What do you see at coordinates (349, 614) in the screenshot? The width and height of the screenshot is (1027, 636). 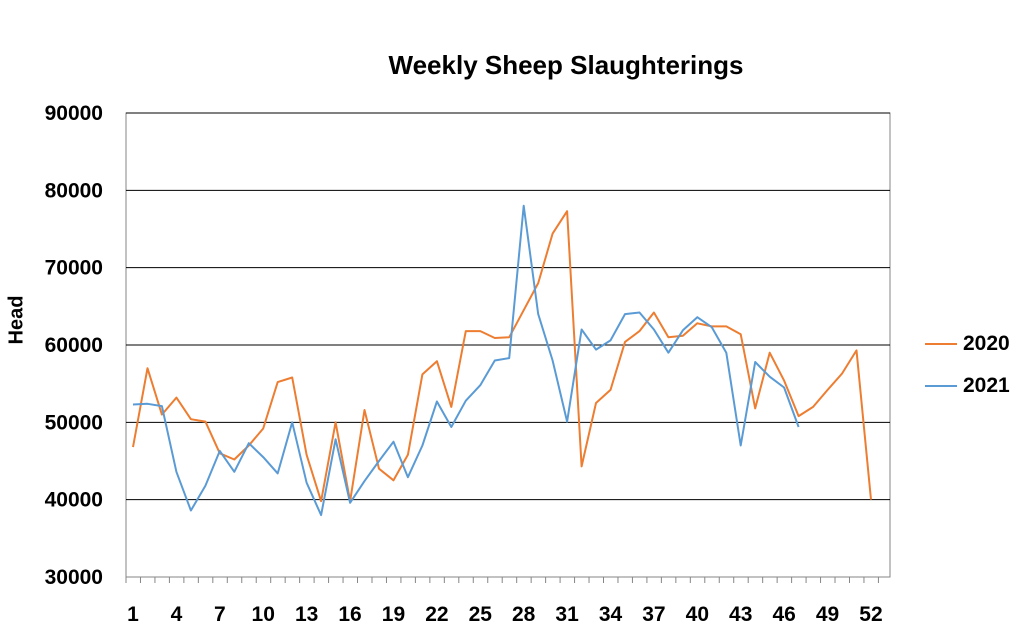 I see `x-tick-label: 16` at bounding box center [349, 614].